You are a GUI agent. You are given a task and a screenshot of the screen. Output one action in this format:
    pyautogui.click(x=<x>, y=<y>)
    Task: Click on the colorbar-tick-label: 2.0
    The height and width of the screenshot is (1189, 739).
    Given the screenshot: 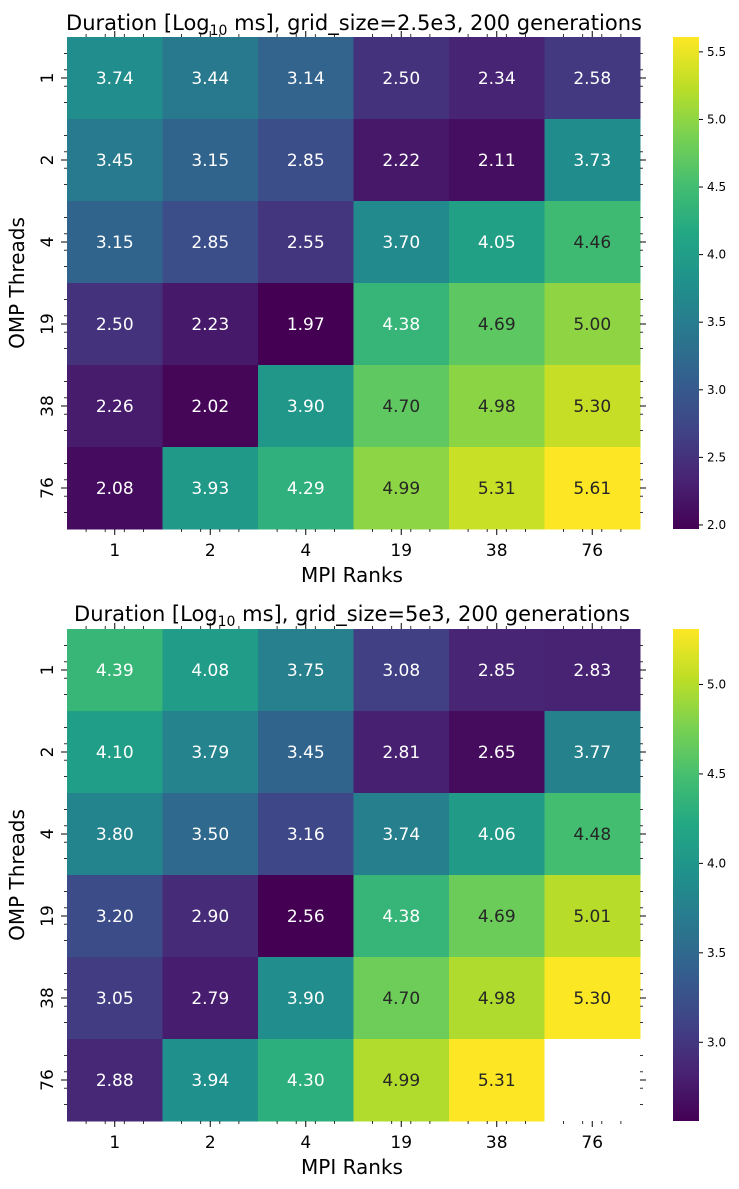 What is the action you would take?
    pyautogui.click(x=716, y=525)
    